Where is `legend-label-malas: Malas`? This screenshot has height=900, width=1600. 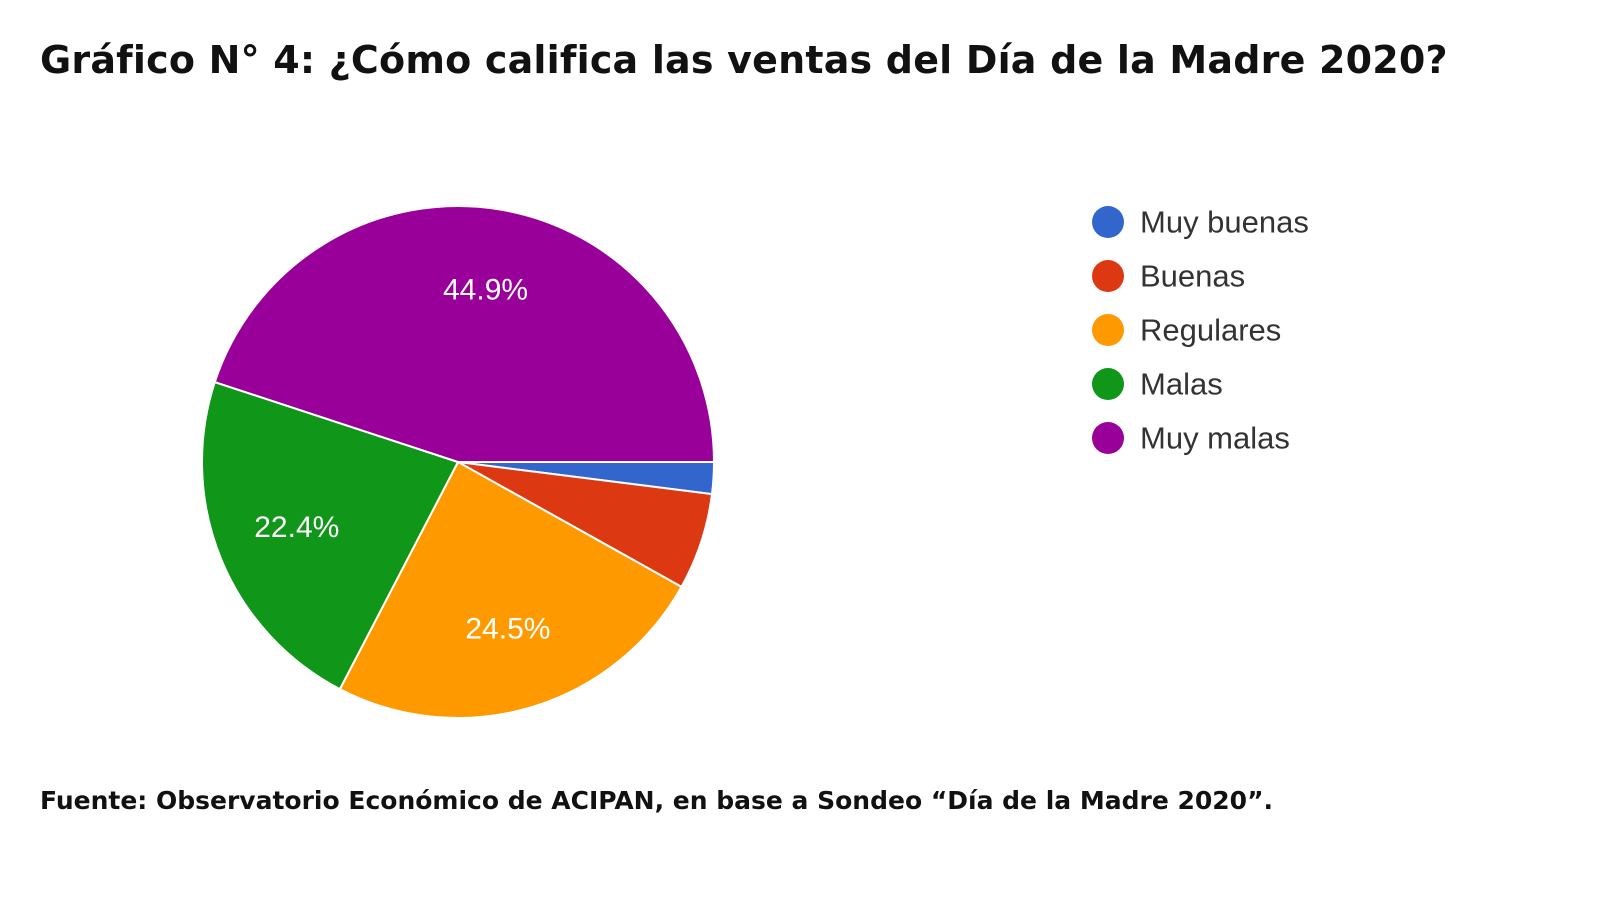 legend-label-malas: Malas is located at coordinates (1181, 384).